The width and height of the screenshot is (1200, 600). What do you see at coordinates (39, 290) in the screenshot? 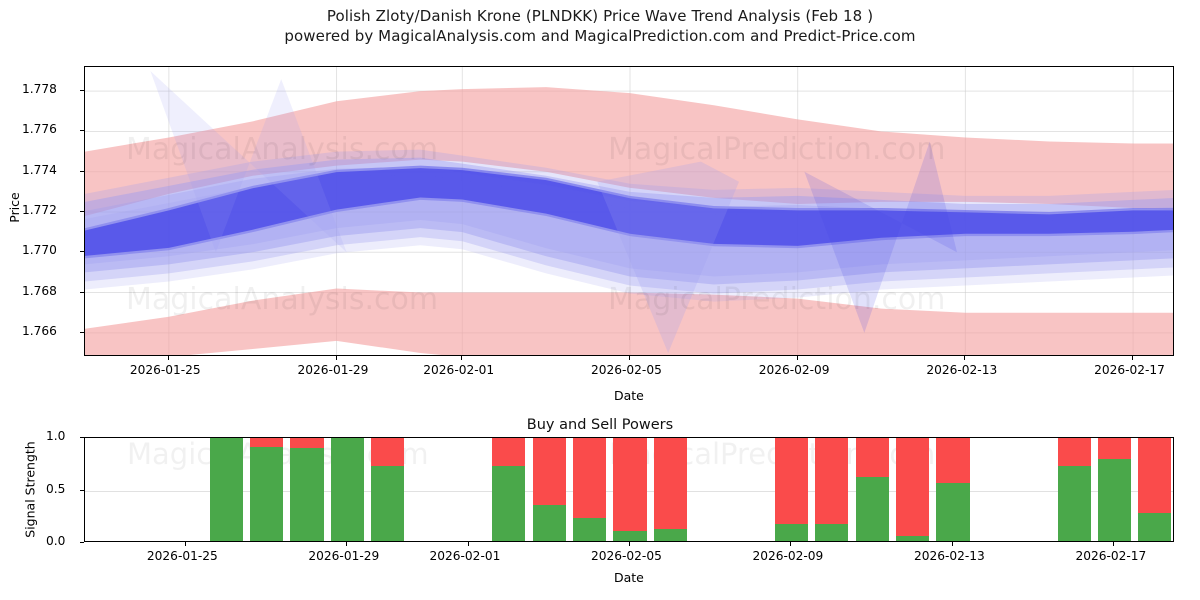
I see `price-y-tick-label: 1.768` at bounding box center [39, 290].